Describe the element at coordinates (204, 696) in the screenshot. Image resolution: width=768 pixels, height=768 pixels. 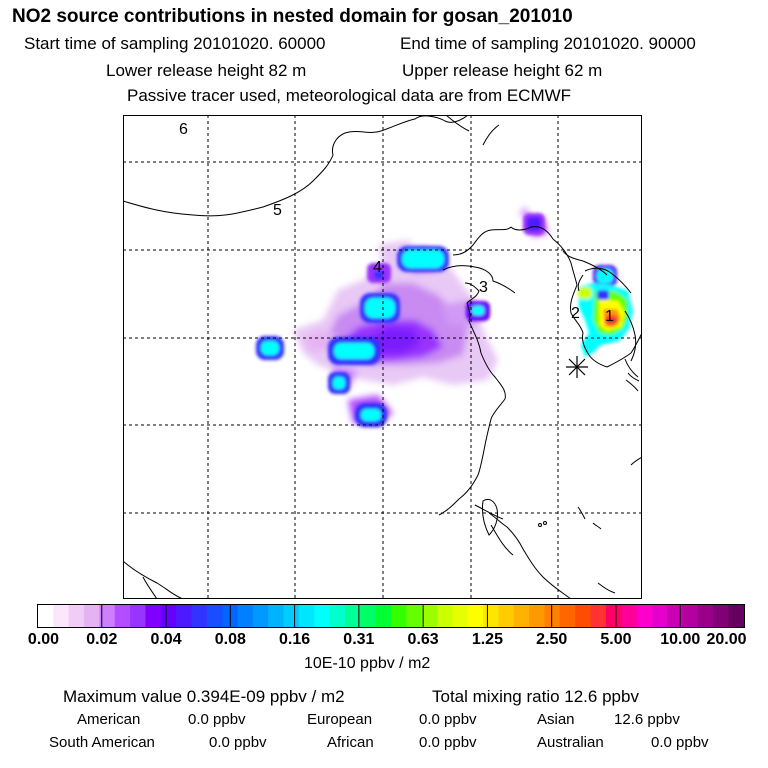
I see `max-value-label: Maximum value 0.394E-09 ppbv / m2` at that location.